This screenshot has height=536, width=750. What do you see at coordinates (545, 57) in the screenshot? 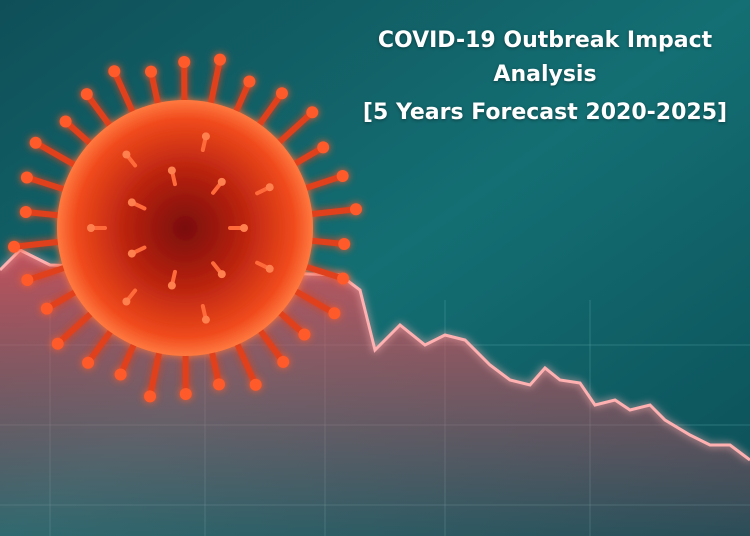
I see `title: COVID-19 Outbreak Impact Analysis` at bounding box center [545, 57].